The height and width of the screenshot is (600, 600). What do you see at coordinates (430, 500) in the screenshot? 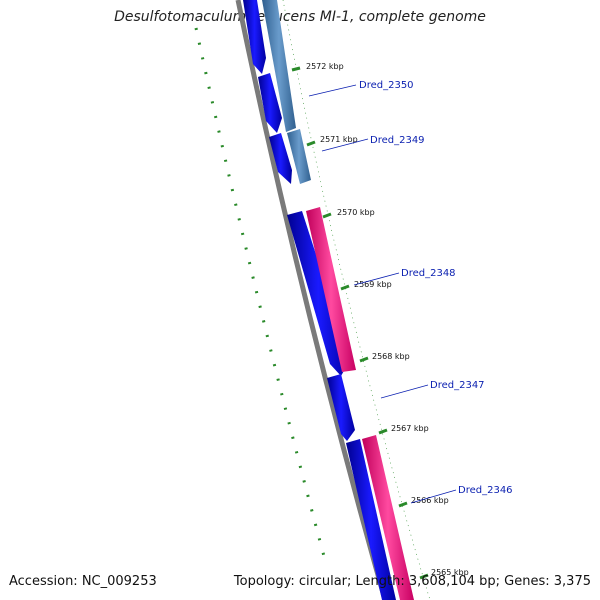
I see `tick-label: 2566 kbp` at bounding box center [430, 500].